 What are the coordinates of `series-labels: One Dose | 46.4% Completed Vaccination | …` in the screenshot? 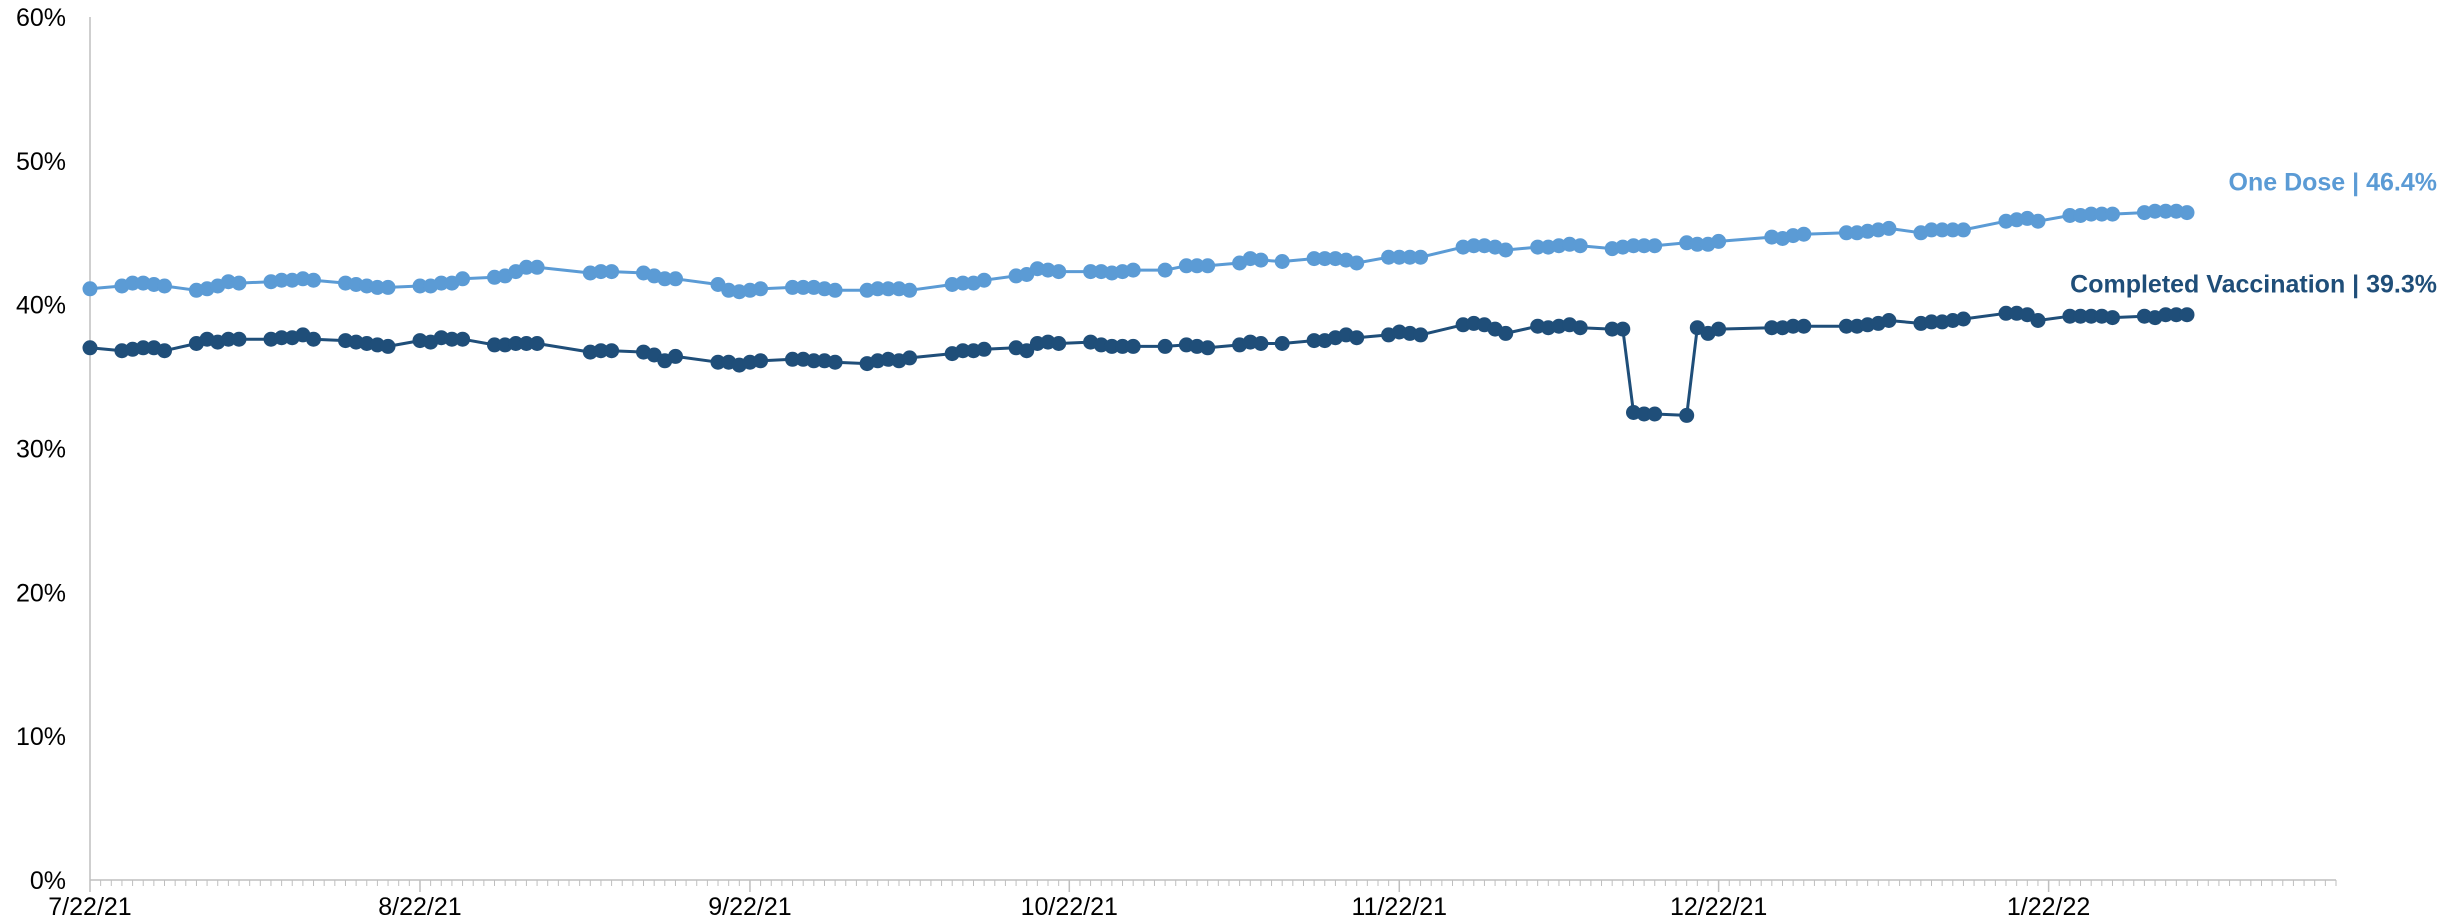 It's located at (2253, 234).